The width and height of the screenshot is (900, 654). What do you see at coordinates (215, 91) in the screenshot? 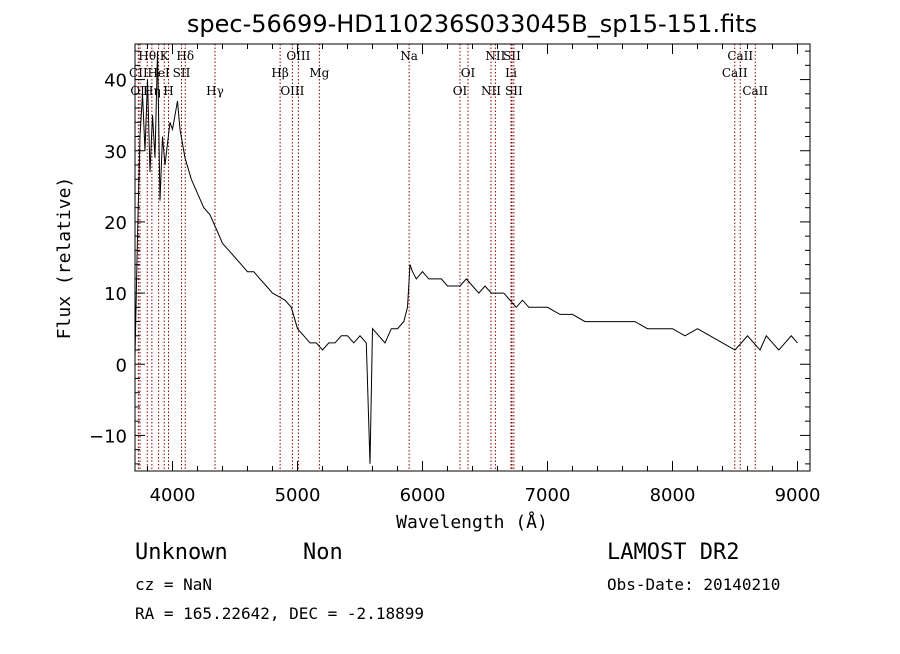
I see `spectral-line-label: Hγ` at bounding box center [215, 91].